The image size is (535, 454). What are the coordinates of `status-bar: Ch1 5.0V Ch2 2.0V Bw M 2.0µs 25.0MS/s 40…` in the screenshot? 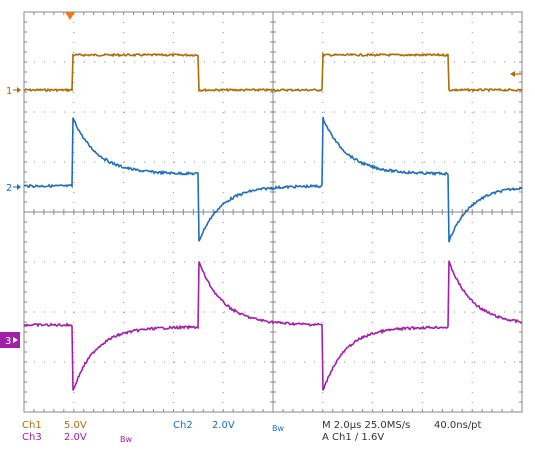 It's located at (267, 434).